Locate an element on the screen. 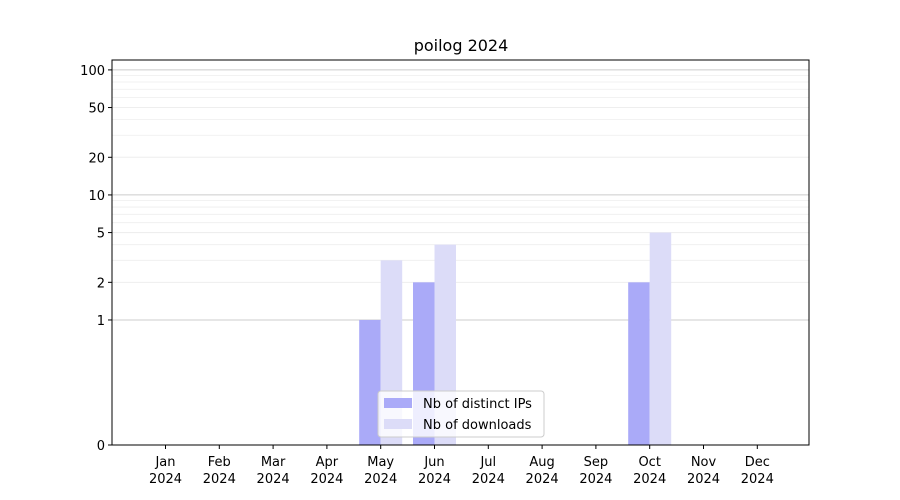 The height and width of the screenshot is (500, 900). x-tick-label: Jul is located at coordinates (487, 462).